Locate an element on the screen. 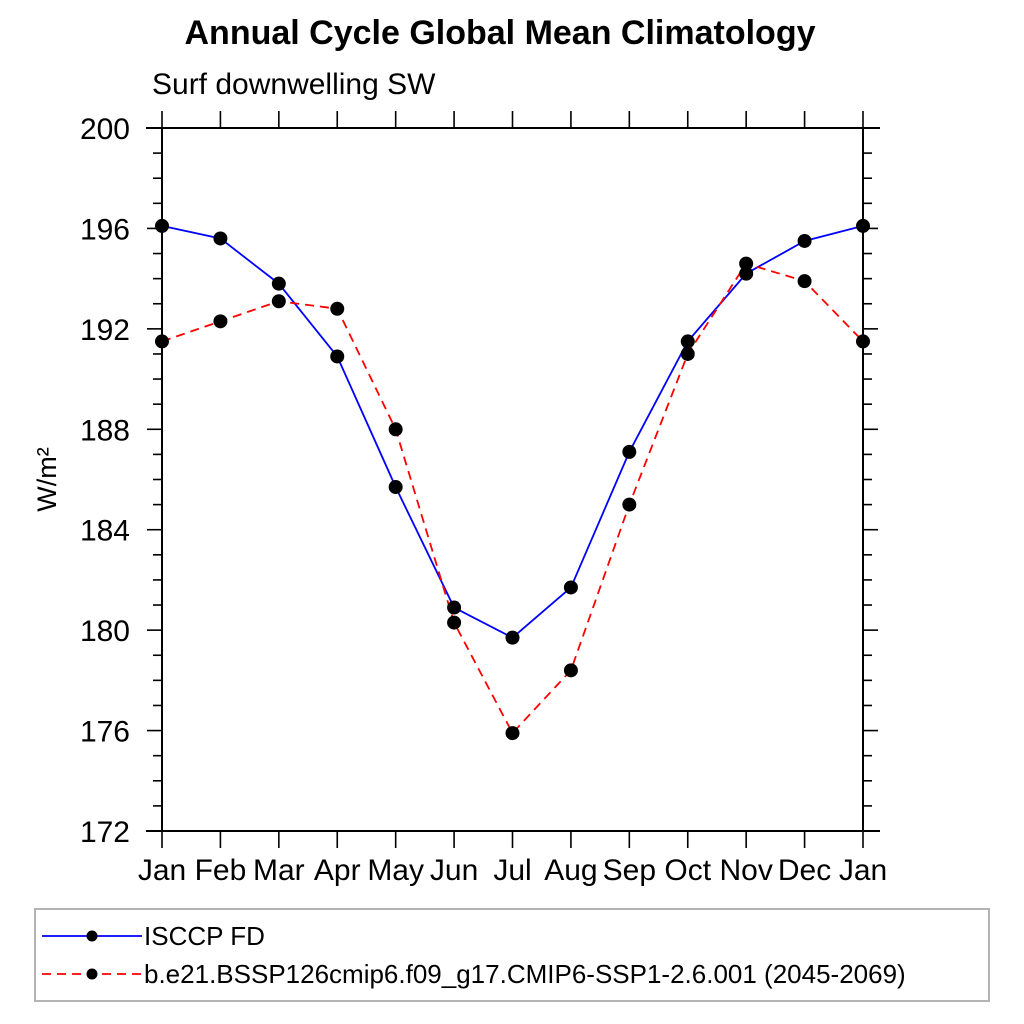 The image size is (1024, 1024). y-tick-label: 176 is located at coordinates (105, 732).